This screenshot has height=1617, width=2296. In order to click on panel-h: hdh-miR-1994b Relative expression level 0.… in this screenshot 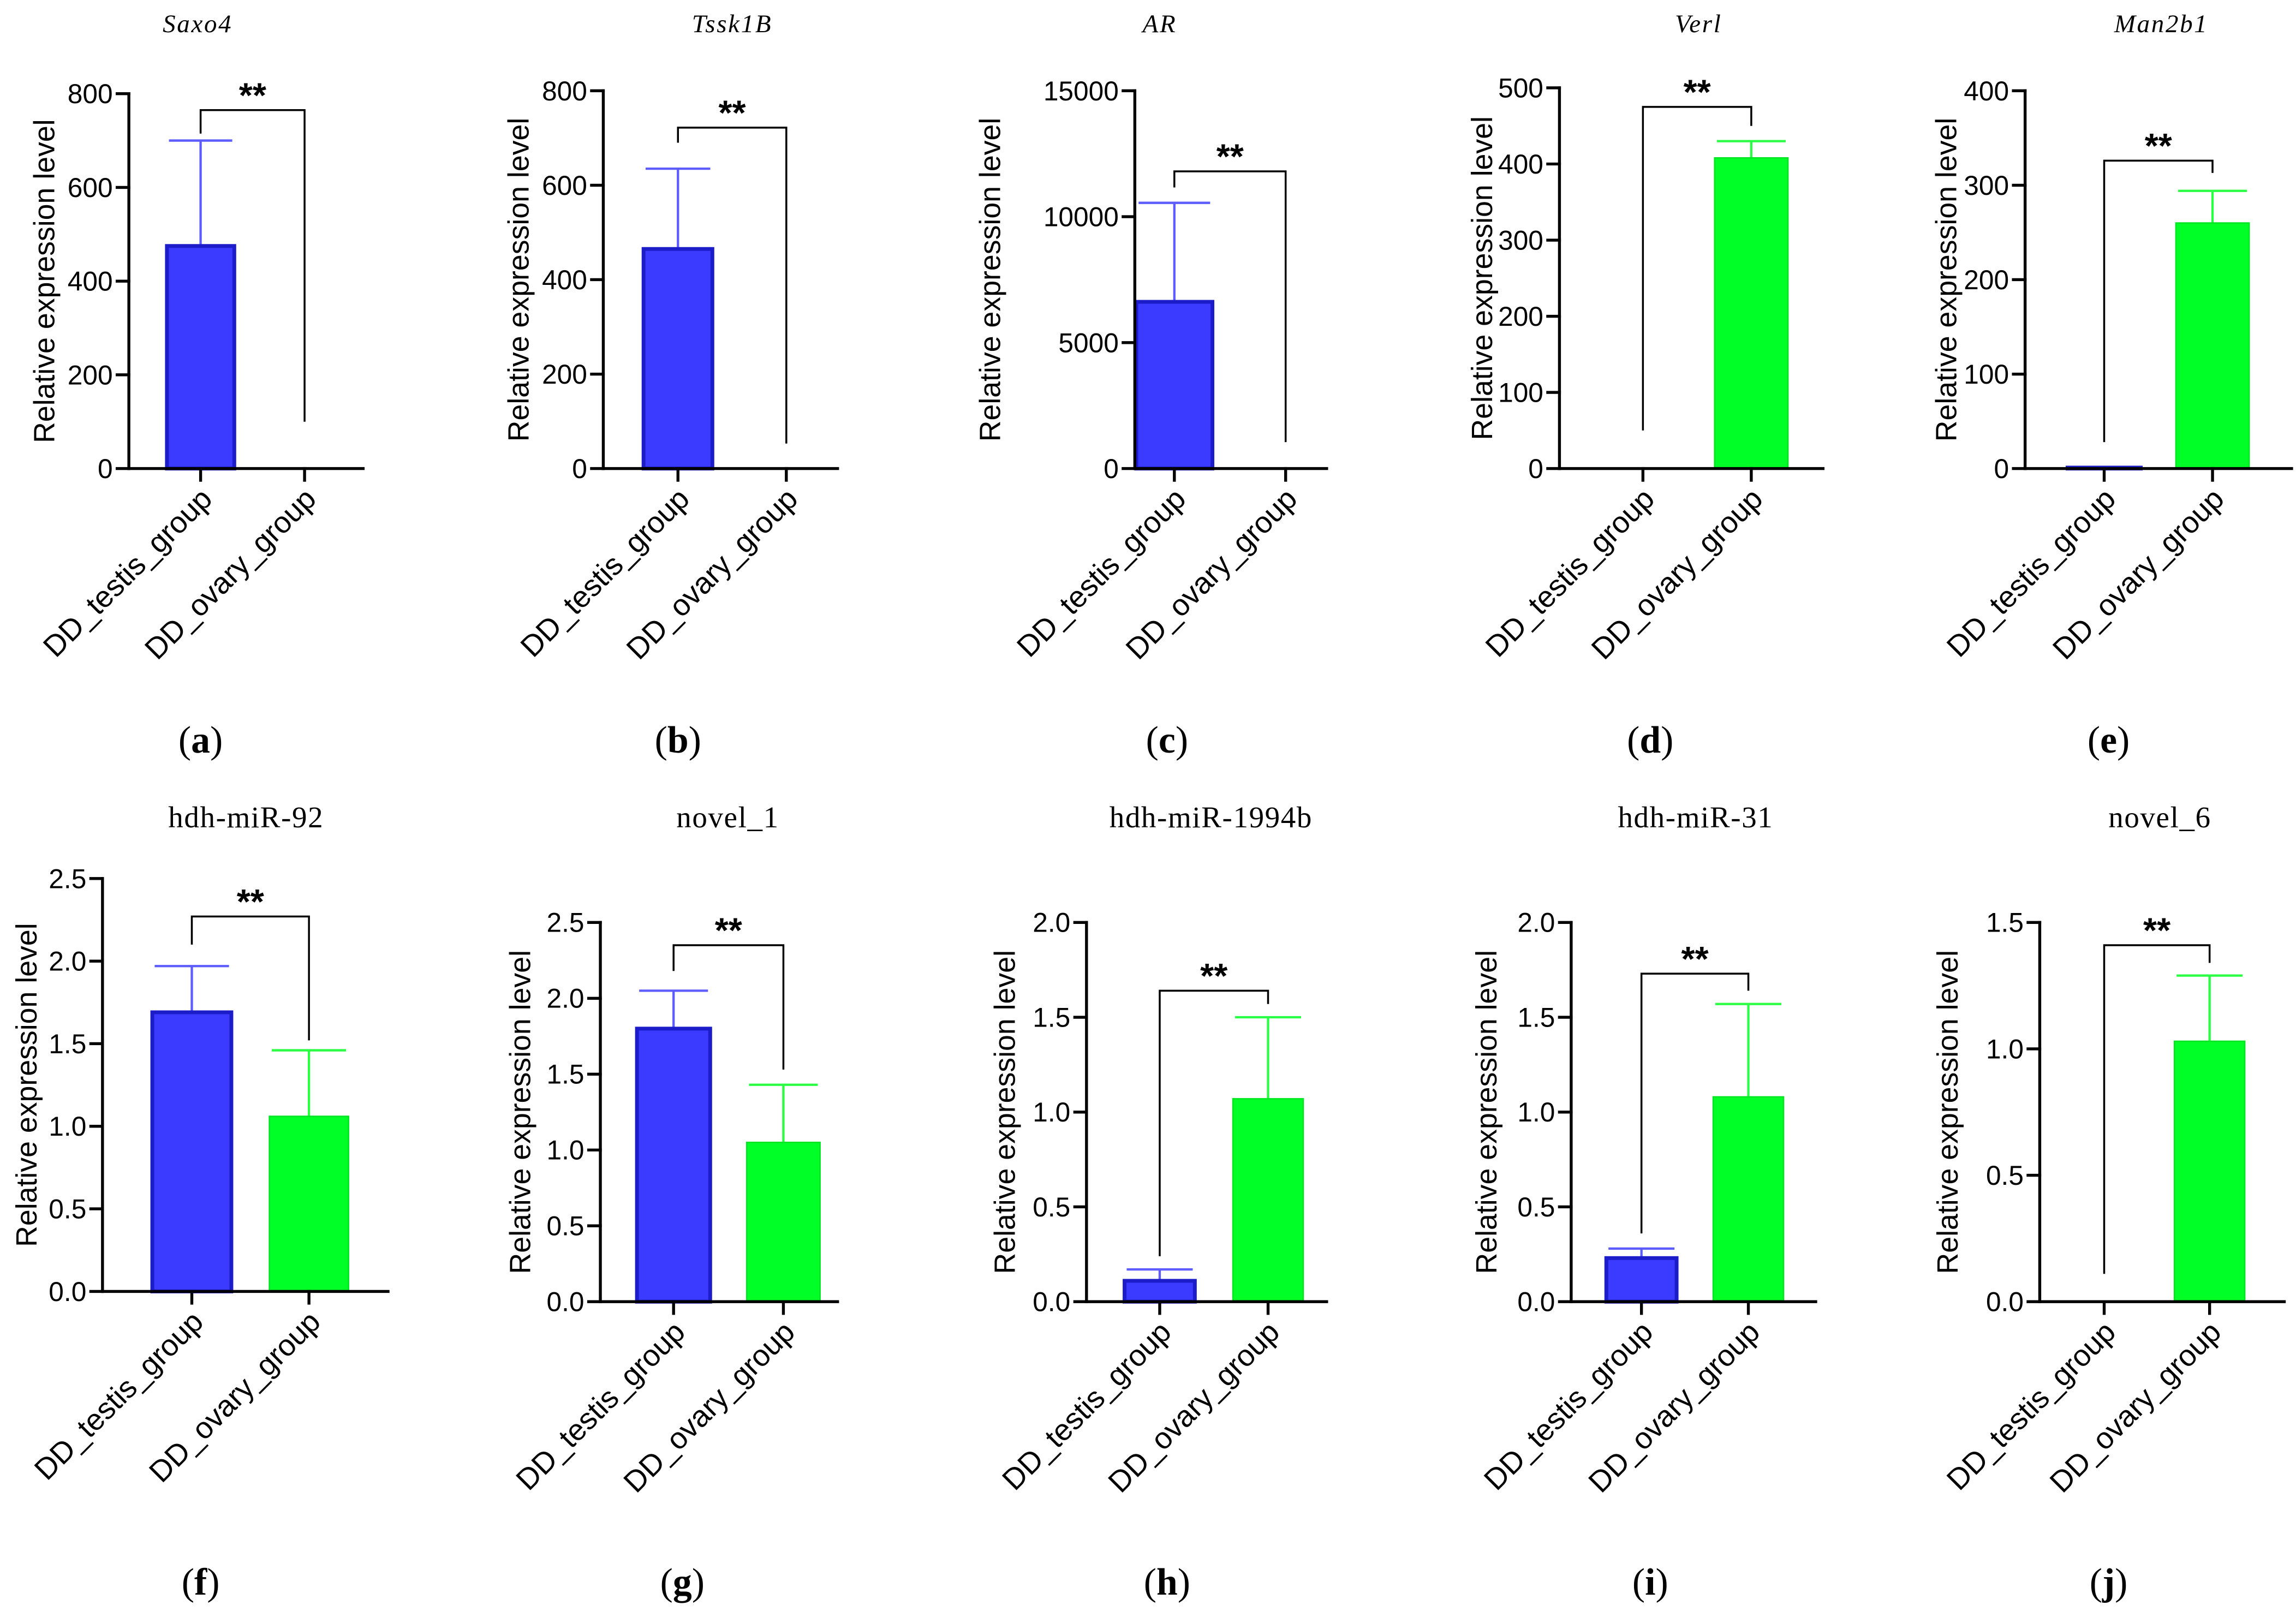, I will do `click(1158, 1202)`.